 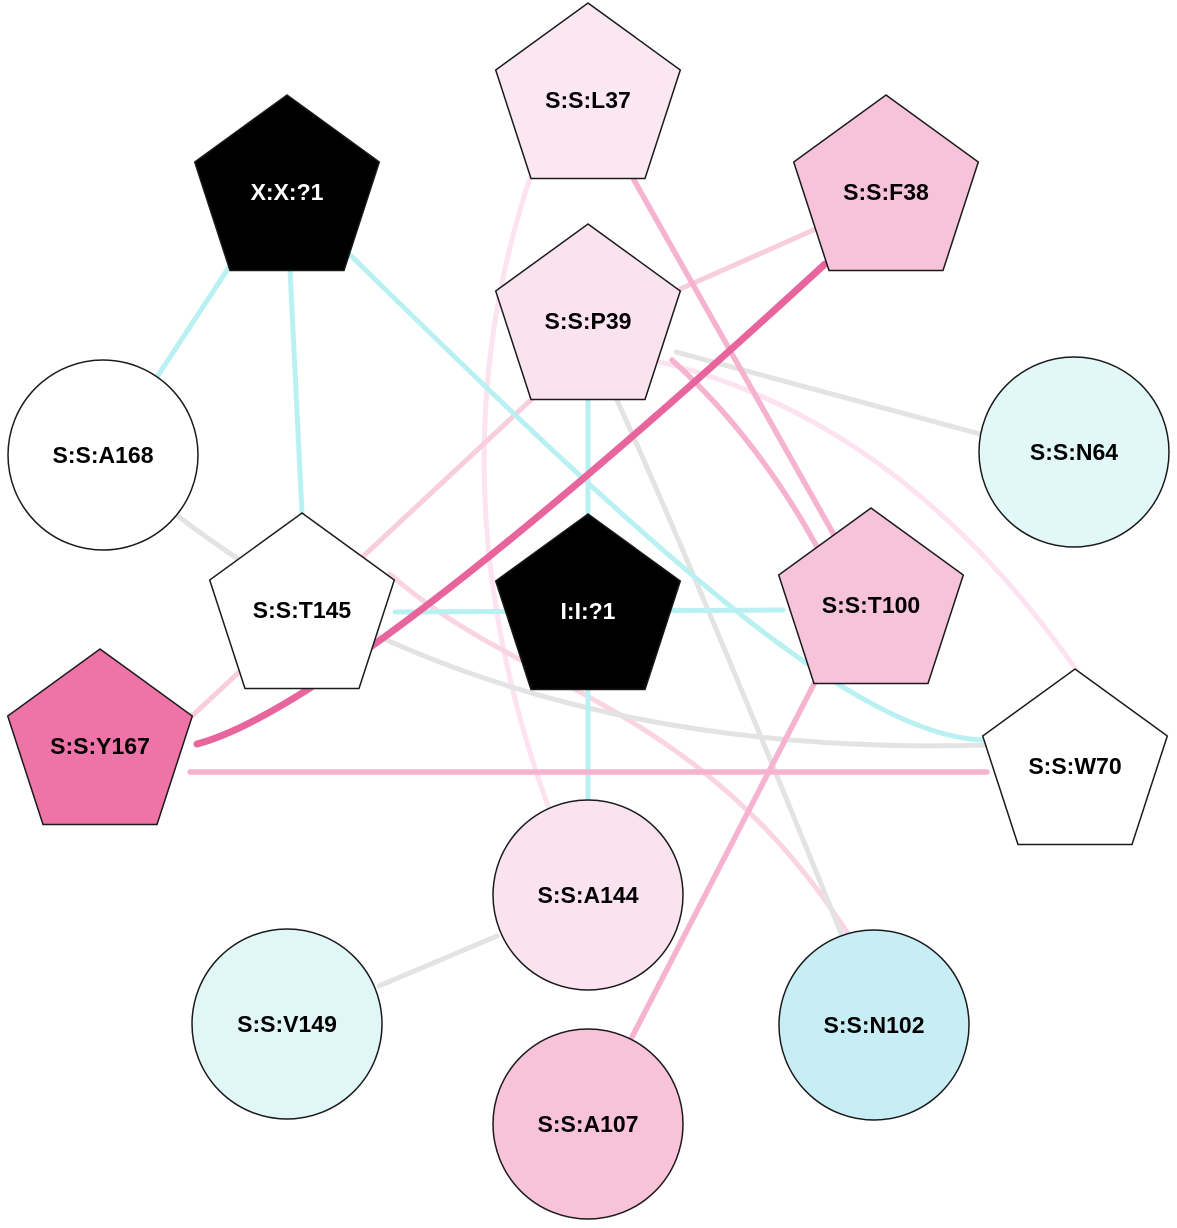 I want to click on node-pentagon-s-s-l37, so click(x=588, y=91).